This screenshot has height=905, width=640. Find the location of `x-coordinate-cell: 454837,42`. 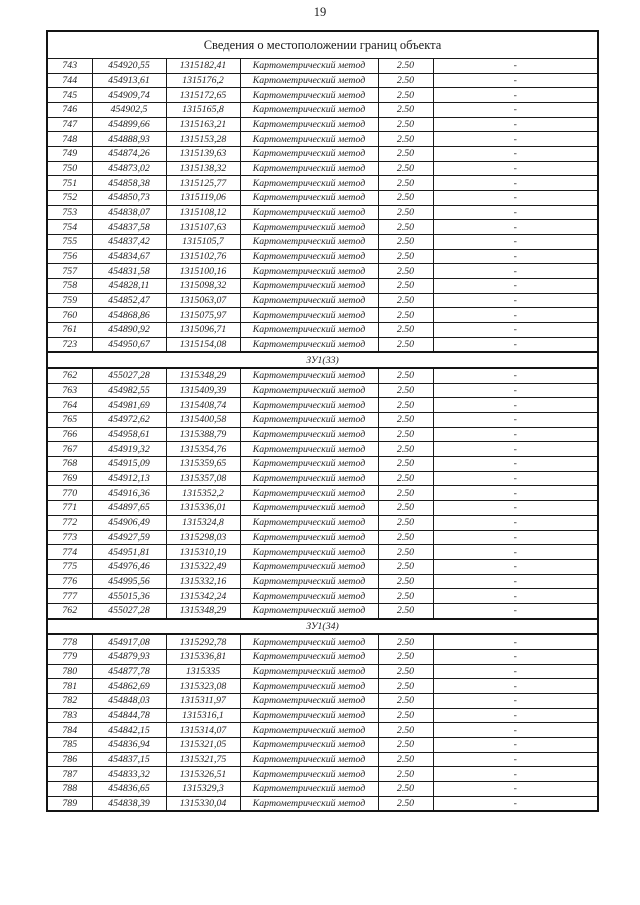

x-coordinate-cell: 454837,42 is located at coordinates (129, 242).